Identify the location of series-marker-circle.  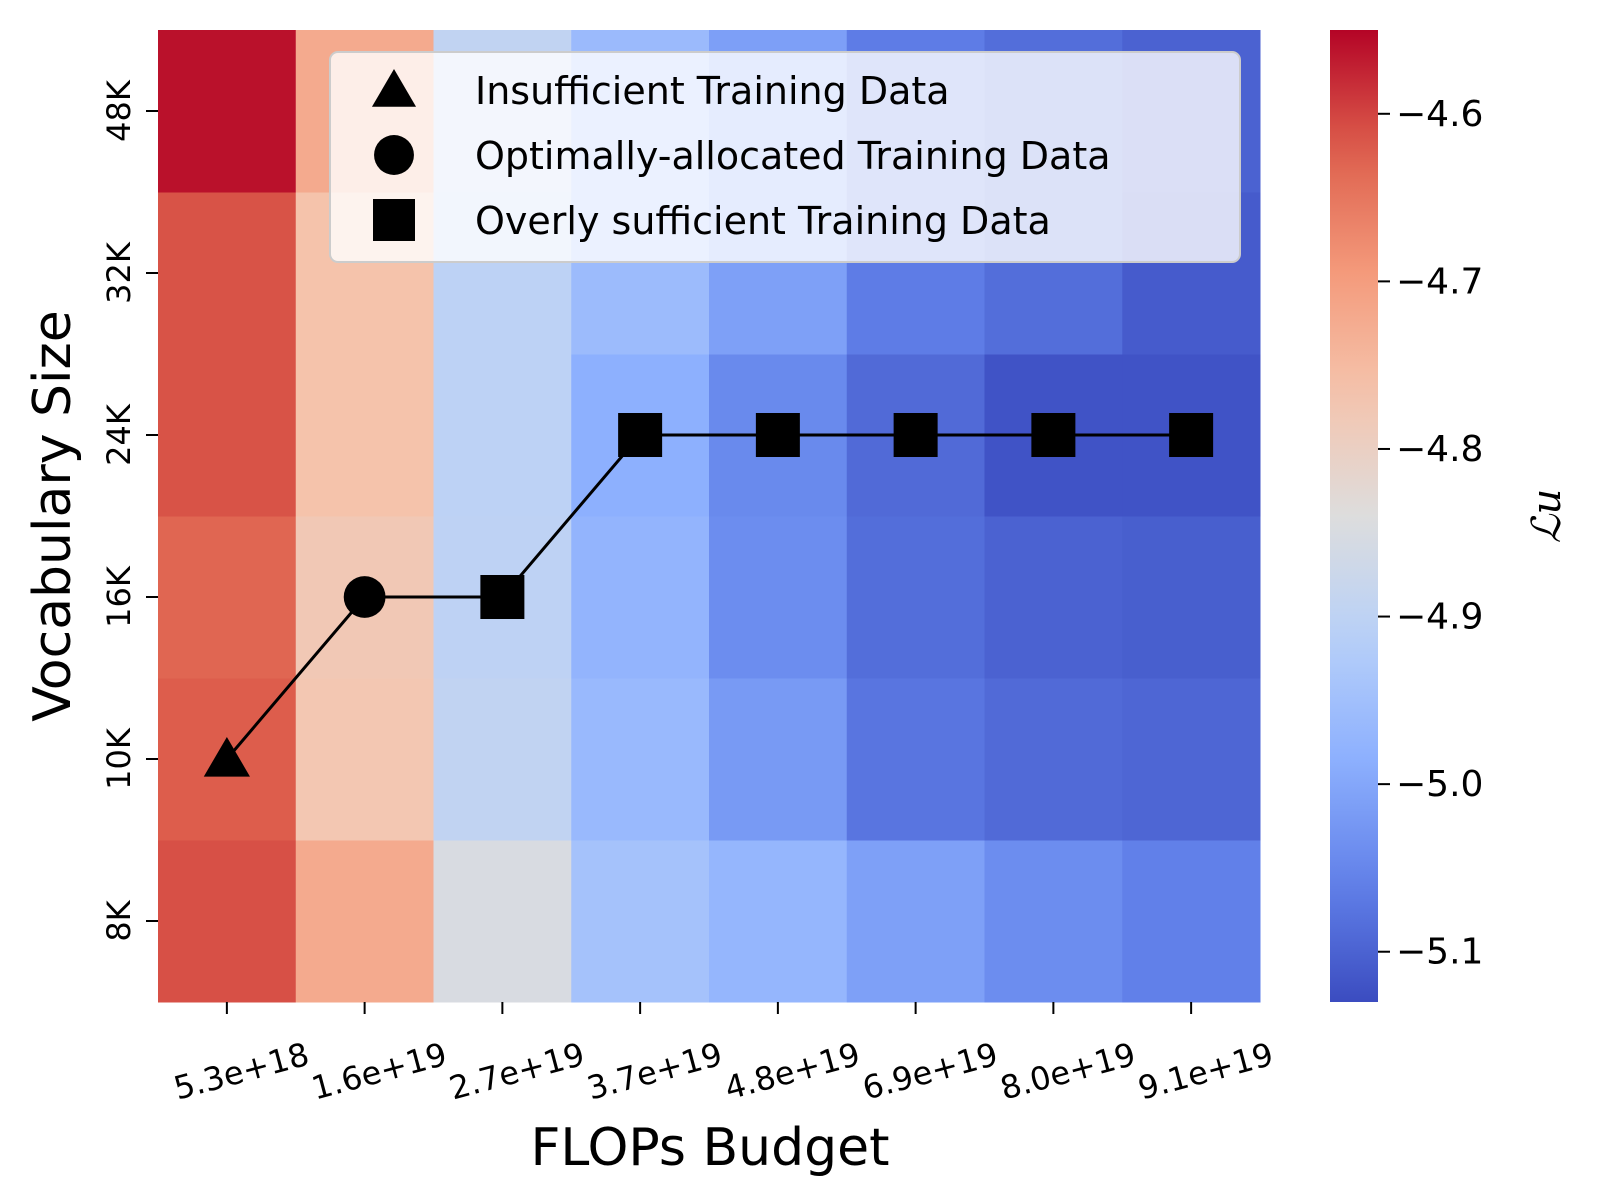
(365, 597).